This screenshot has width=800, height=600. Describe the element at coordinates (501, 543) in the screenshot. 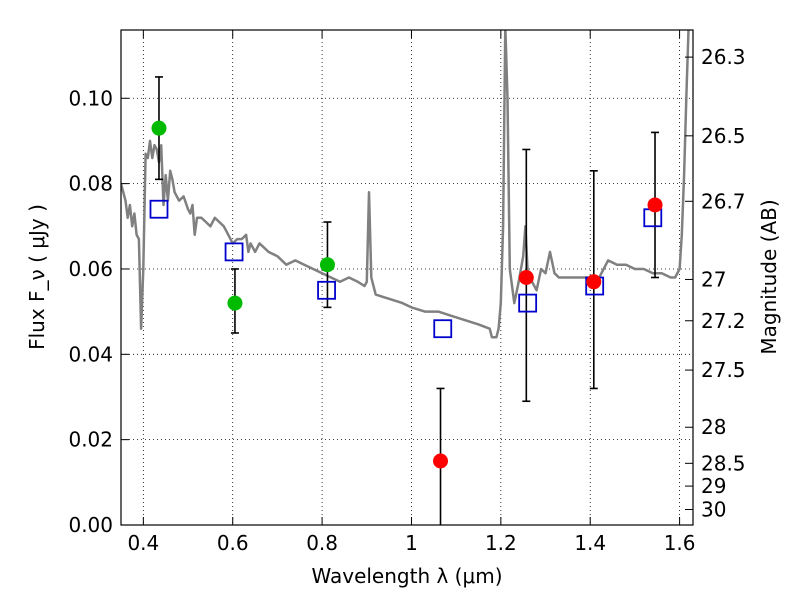

I see `x-tick-label: 1.2` at that location.